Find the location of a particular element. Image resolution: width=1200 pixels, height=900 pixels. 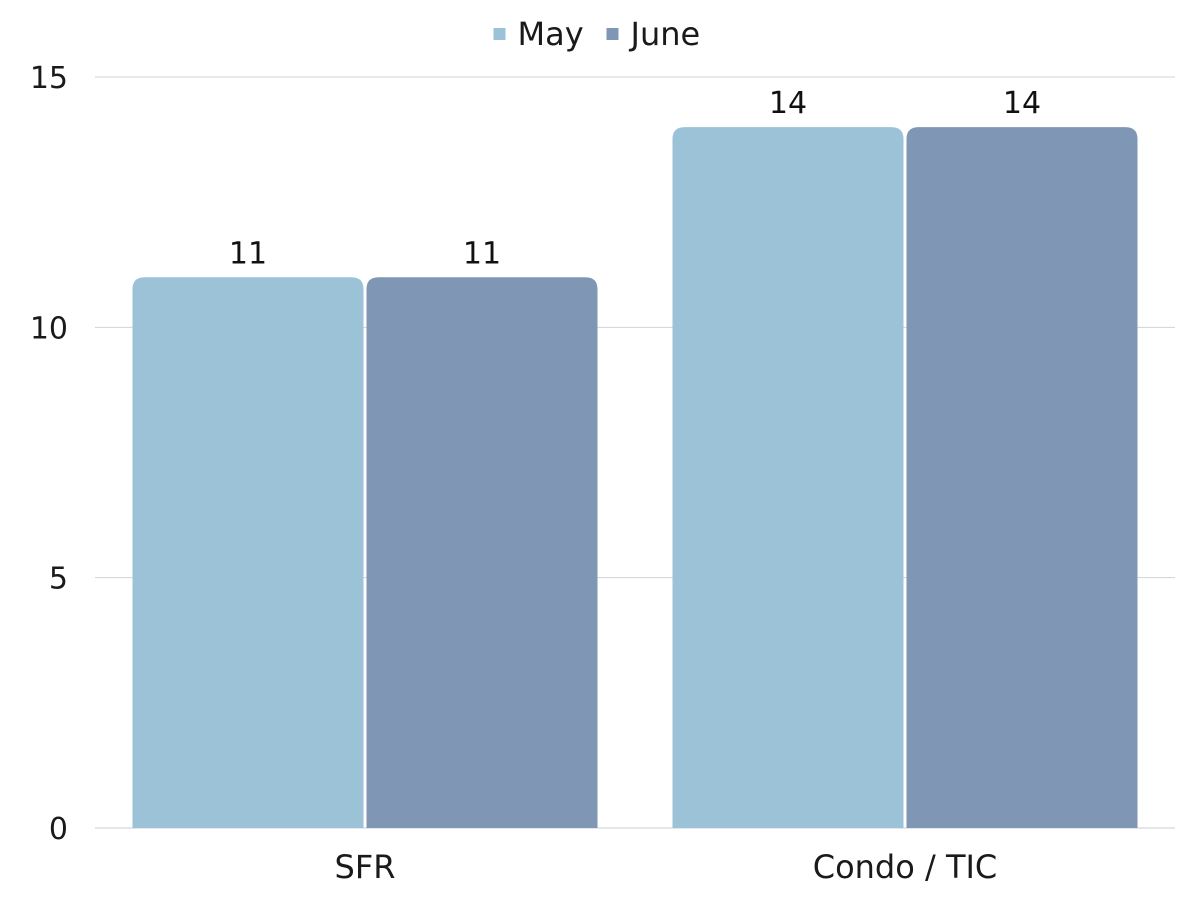

y-tick-label: 15 is located at coordinates (49, 78).